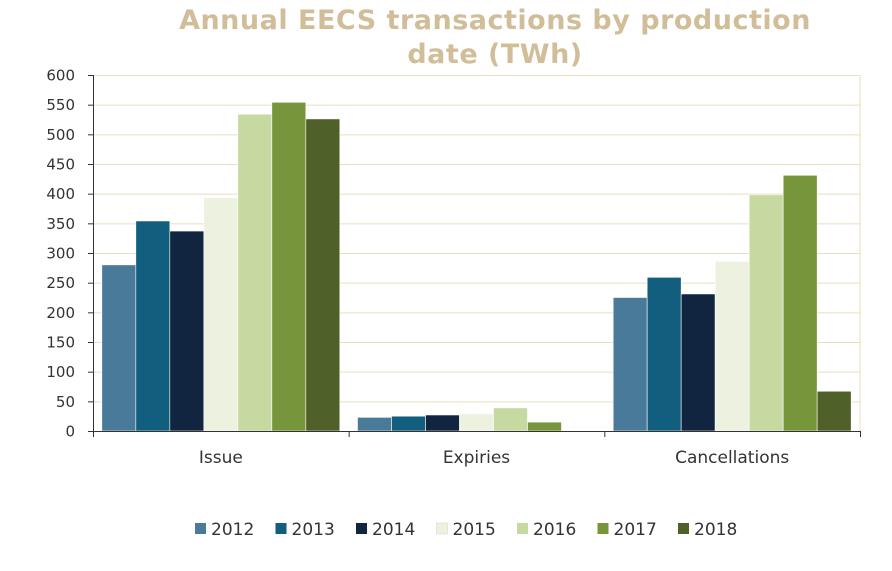  I want to click on bar-2017-cancellations, so click(800, 303).